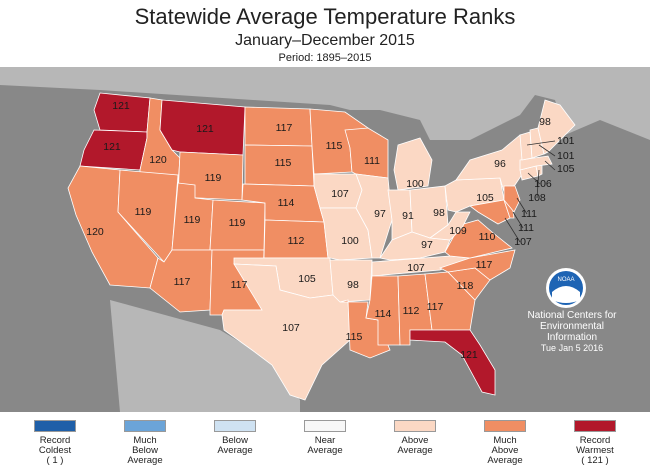 The height and width of the screenshot is (475, 650). Describe the element at coordinates (283, 163) in the screenshot. I see `rank-label-sd: 115` at that location.